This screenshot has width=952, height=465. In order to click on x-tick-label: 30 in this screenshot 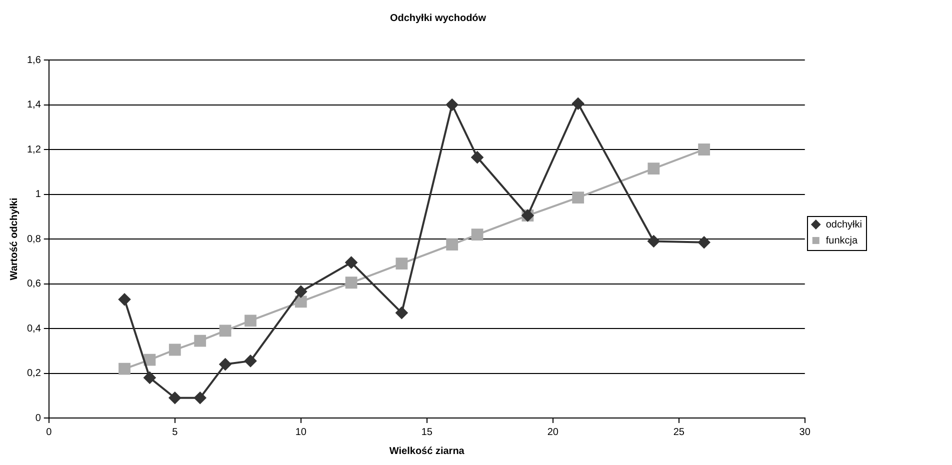, I will do `click(805, 432)`.